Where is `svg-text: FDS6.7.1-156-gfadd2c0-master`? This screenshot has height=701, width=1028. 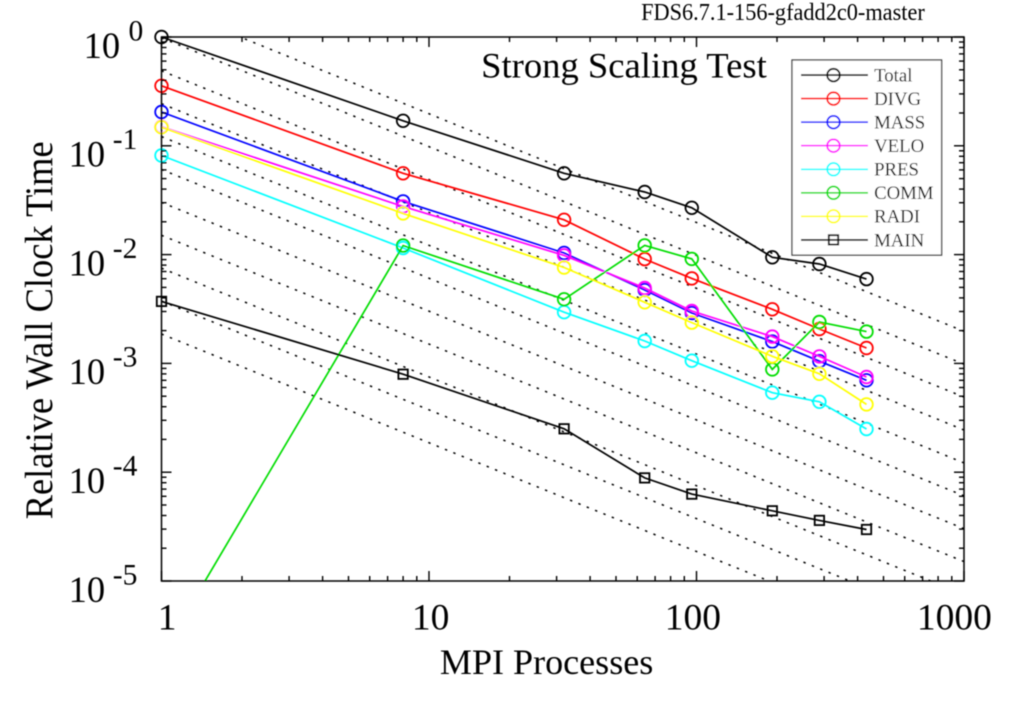 svg-text: FDS6.7.1-156-gfadd2c0-master is located at coordinates (783, 13).